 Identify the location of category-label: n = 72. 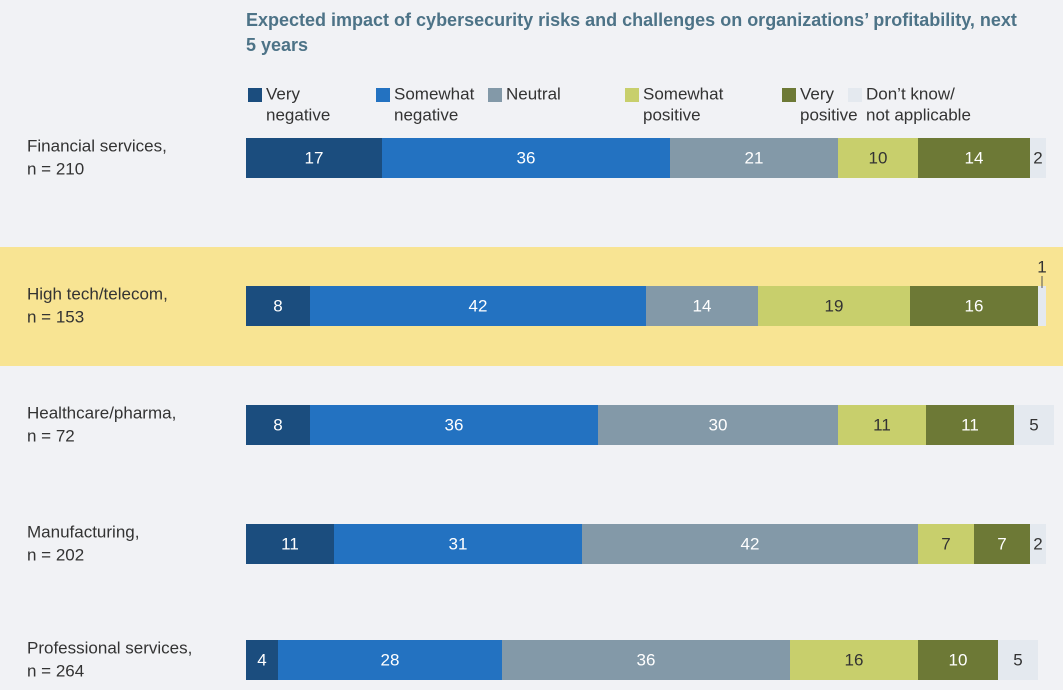
(51, 435).